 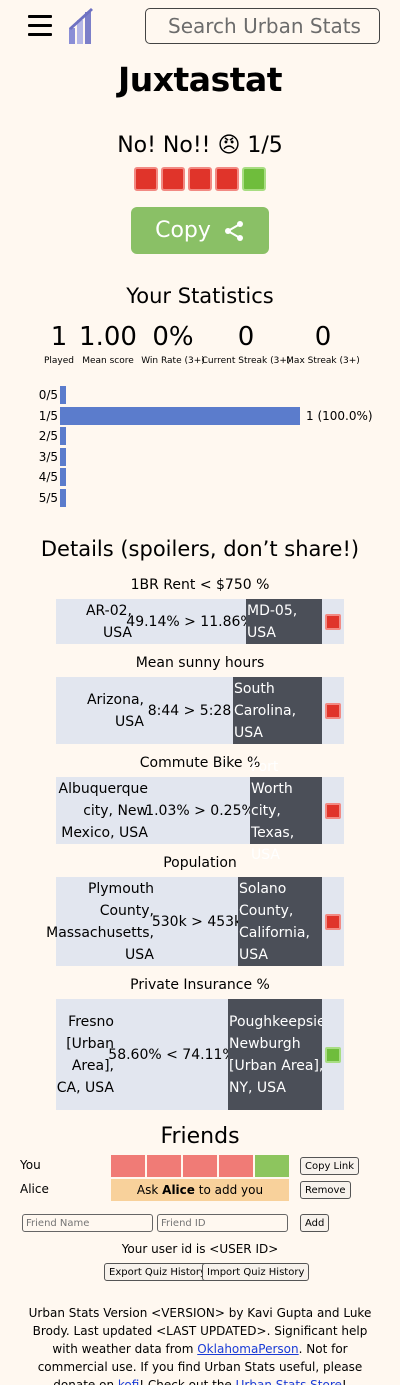 I want to click on question-row: AR-02, USA 49.14% > 11.86% MD-05, USA, so click(x=200, y=621).